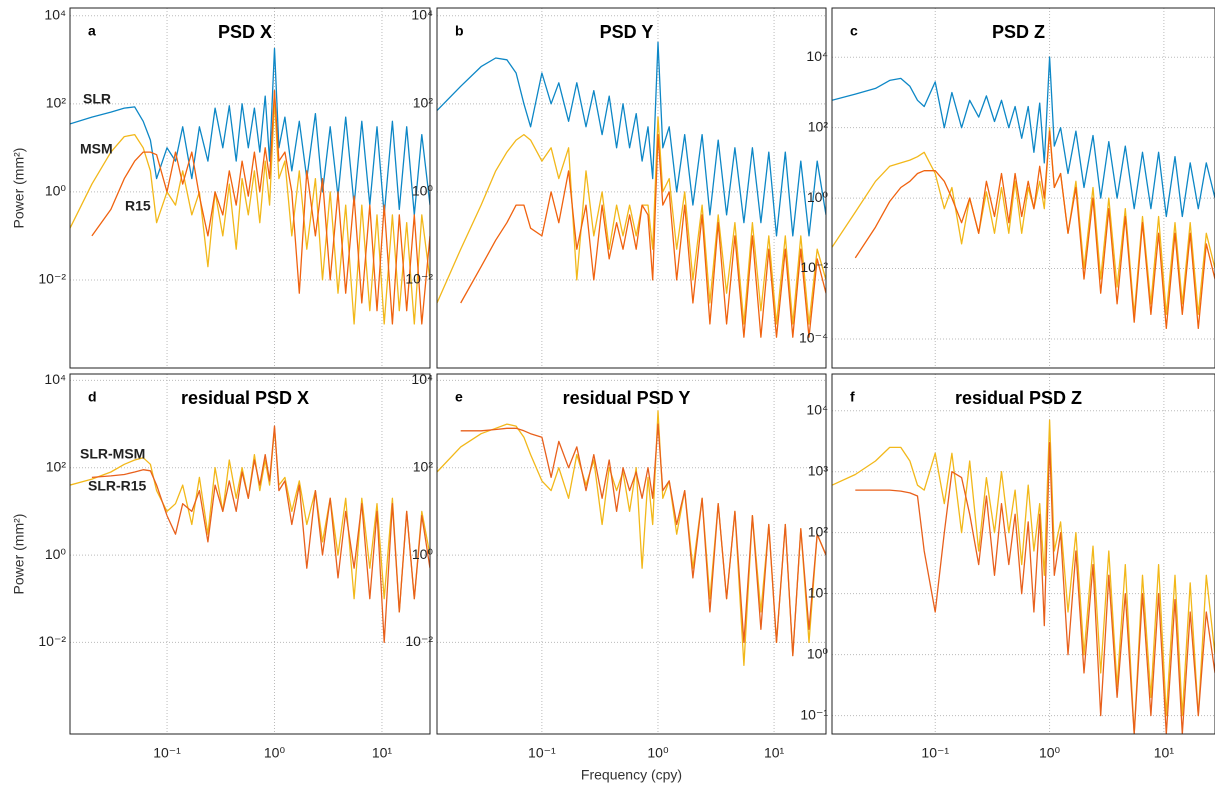  What do you see at coordinates (92, 397) in the screenshot?
I see `panel-letter: d` at bounding box center [92, 397].